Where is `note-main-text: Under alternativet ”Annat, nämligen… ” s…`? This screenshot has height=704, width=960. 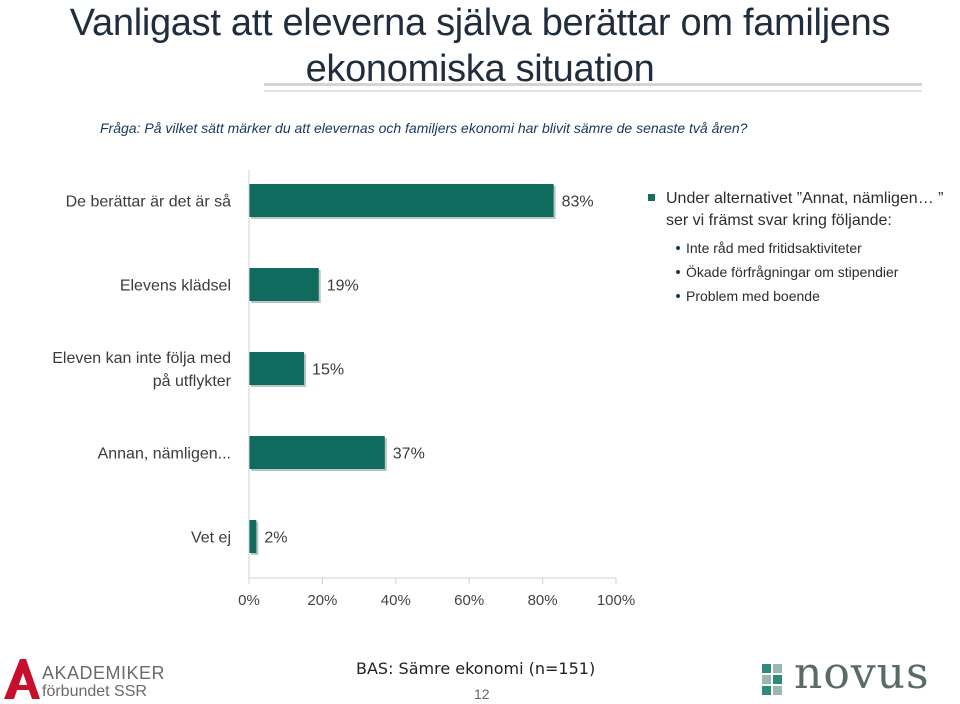
note-main-text: Under alternativet ”Annat, nämligen… ” s… is located at coordinates (805, 209).